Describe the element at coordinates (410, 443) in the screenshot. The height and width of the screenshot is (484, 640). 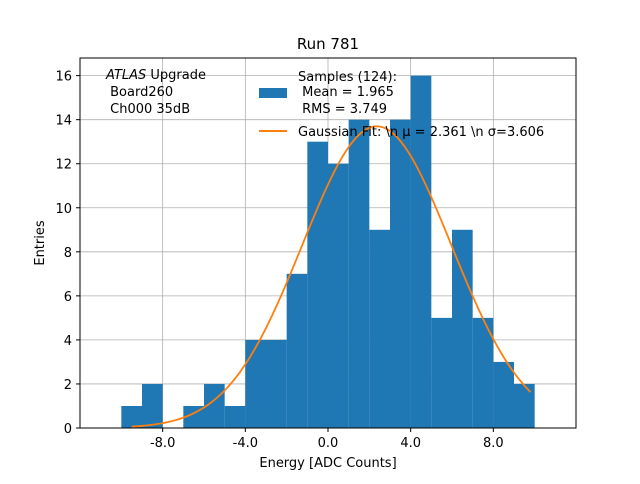
I see `x-tick-label: 4.0` at that location.